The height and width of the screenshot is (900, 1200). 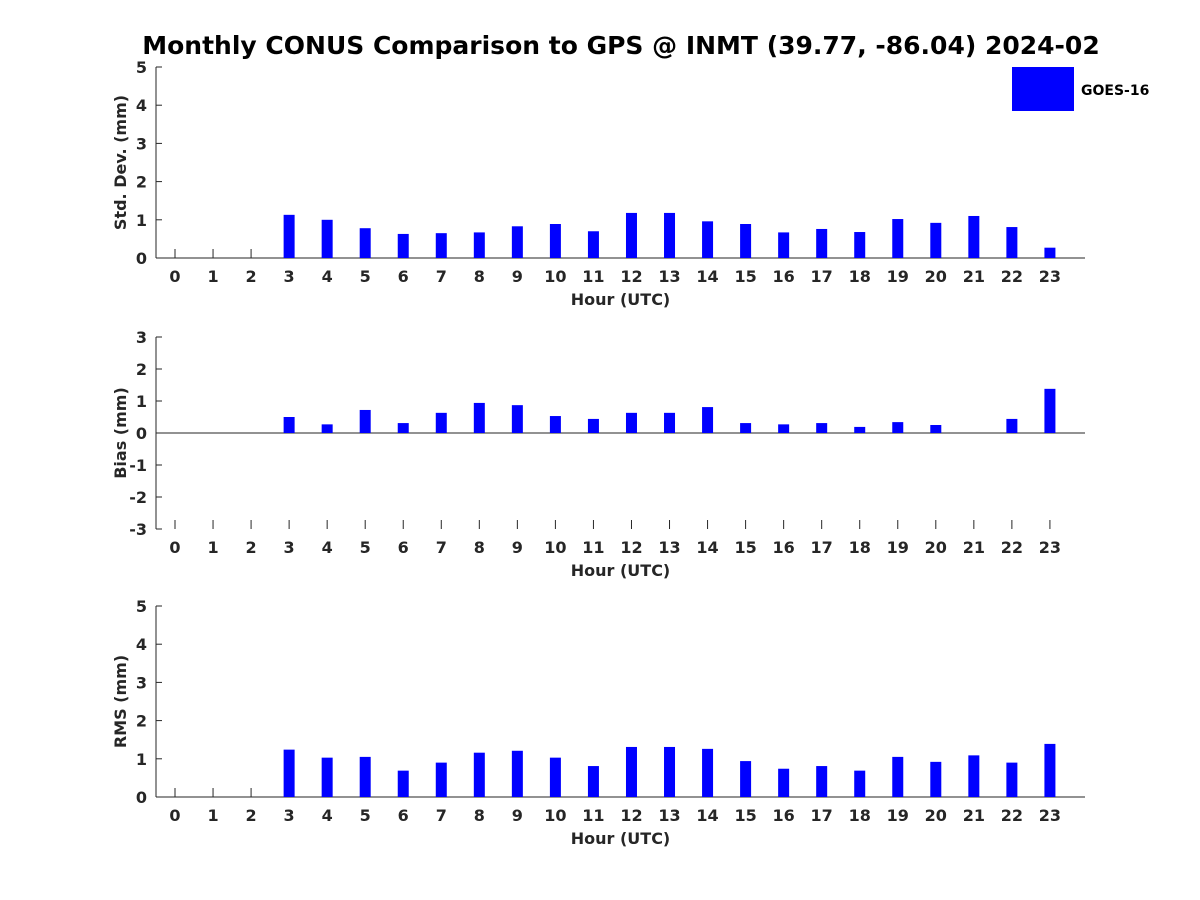 I want to click on x-tick-label: 10, so click(x=555, y=547).